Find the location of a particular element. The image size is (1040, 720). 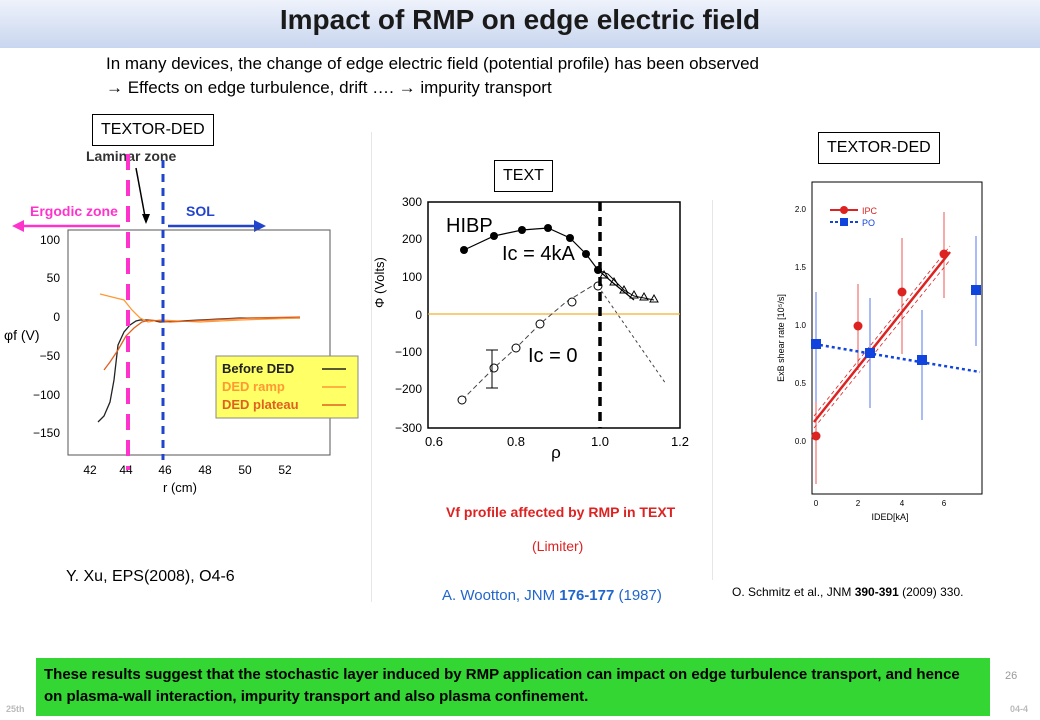

po-points is located at coordinates (896, 325).